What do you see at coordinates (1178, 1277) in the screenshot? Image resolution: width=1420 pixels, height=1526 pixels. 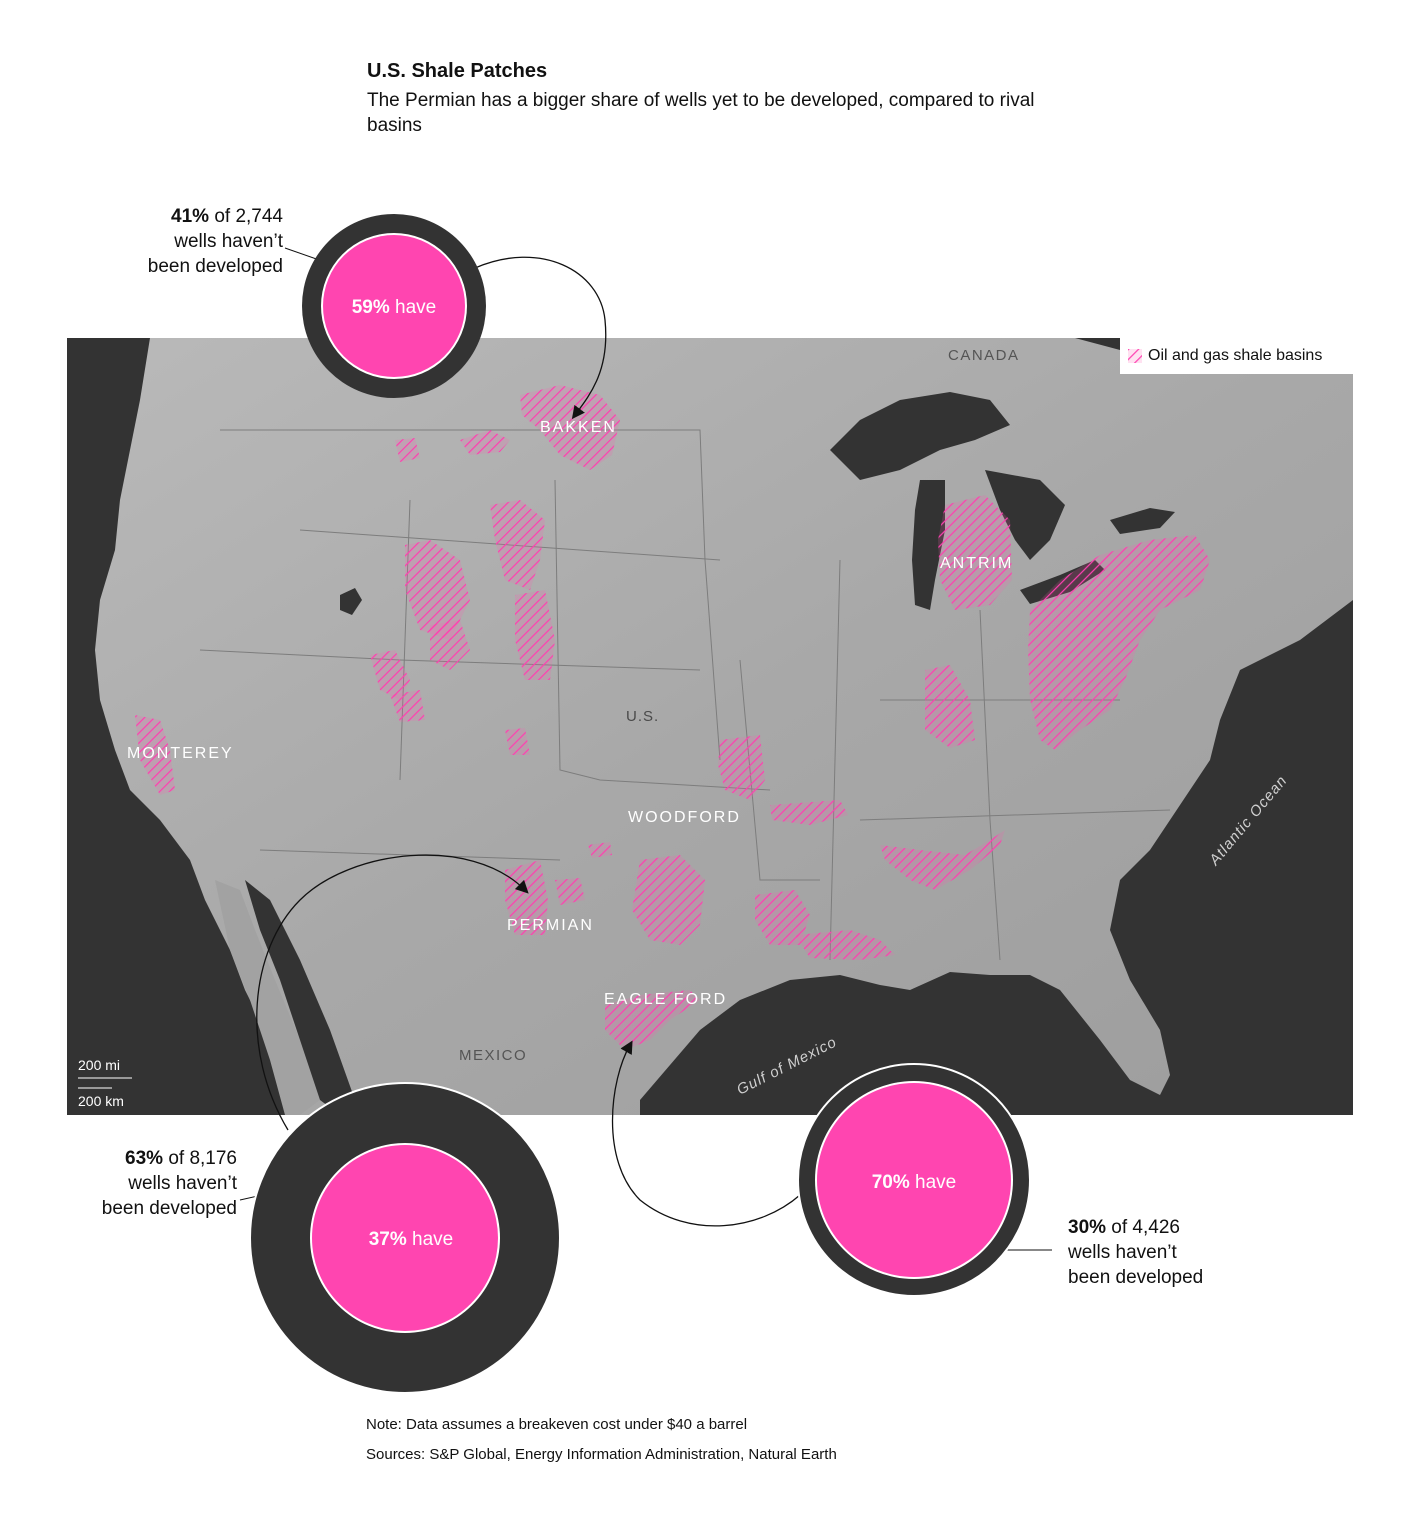 I see `callout-eagle-ford-line3: been developed` at bounding box center [1178, 1277].